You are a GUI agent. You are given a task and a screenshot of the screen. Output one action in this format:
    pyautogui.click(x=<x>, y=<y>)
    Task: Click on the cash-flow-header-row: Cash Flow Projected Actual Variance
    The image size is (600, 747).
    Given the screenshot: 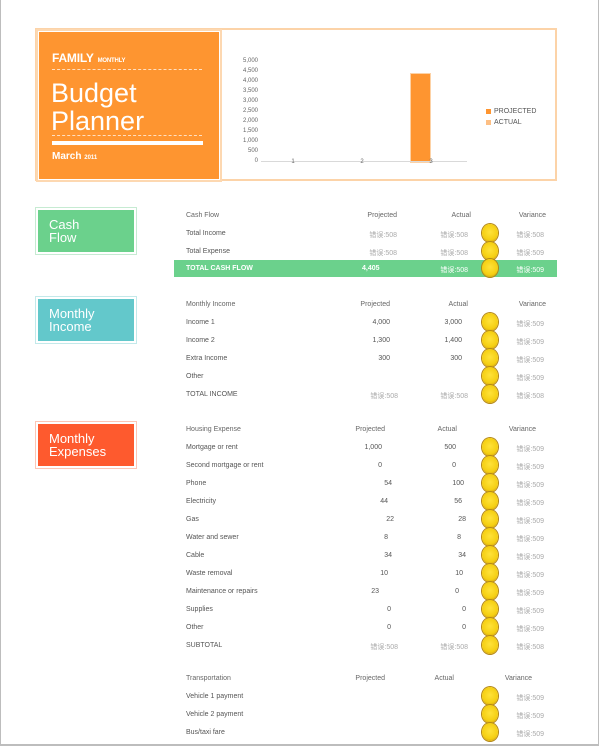 What is the action you would take?
    pyautogui.click(x=365, y=216)
    